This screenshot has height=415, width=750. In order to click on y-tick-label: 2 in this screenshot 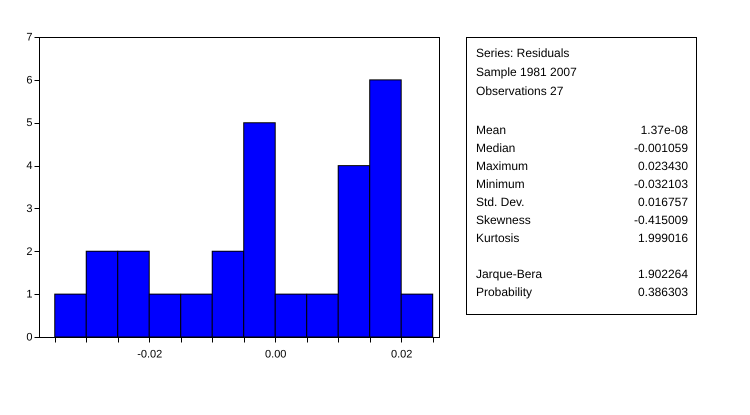, I will do `click(29, 252)`.